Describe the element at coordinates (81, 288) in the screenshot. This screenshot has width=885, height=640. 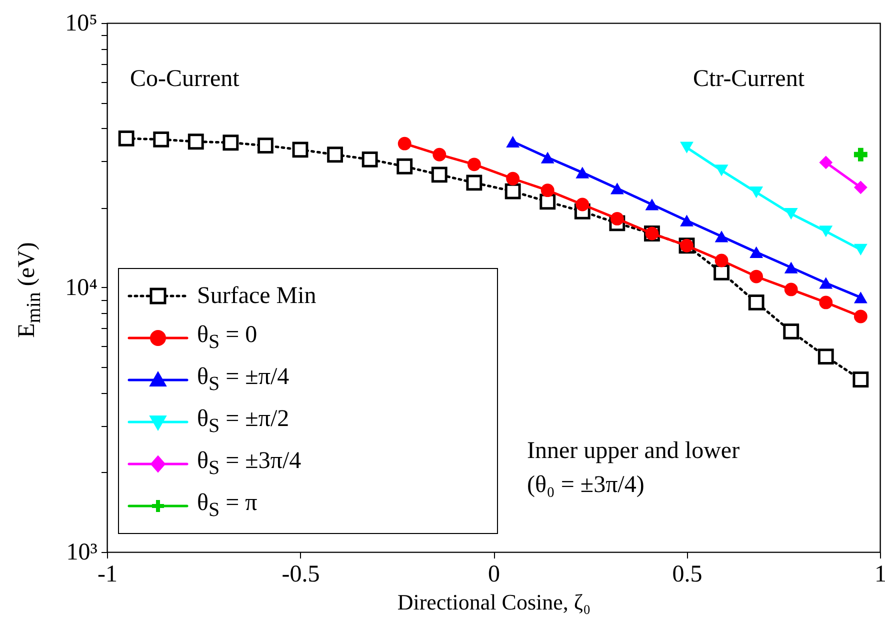
I see `y-tick-label: 10⁴` at that location.